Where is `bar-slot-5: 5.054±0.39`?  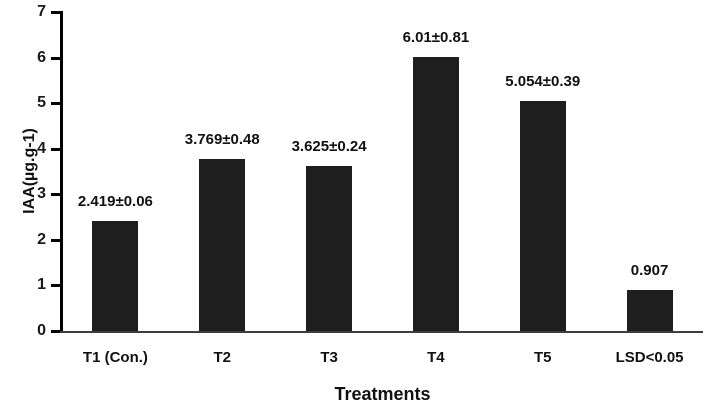 bar-slot-5: 5.054±0.39 is located at coordinates (542, 171).